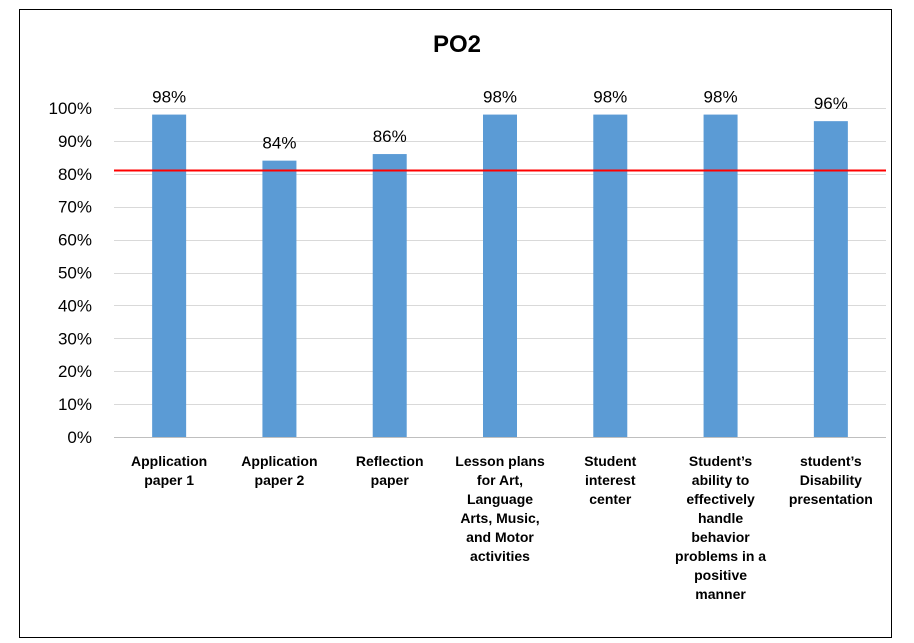  I want to click on y-tick-label: 0%, so click(79, 437).